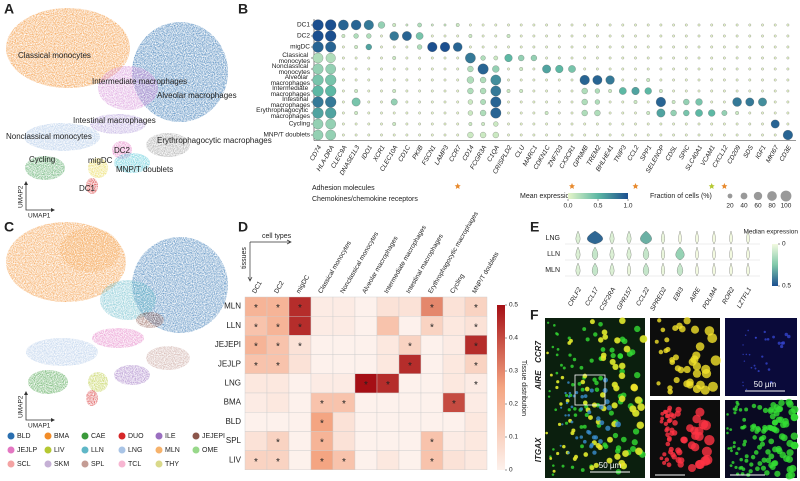 The image size is (800, 481). I want to click on annotation: Adhesion molecules, so click(343, 188).